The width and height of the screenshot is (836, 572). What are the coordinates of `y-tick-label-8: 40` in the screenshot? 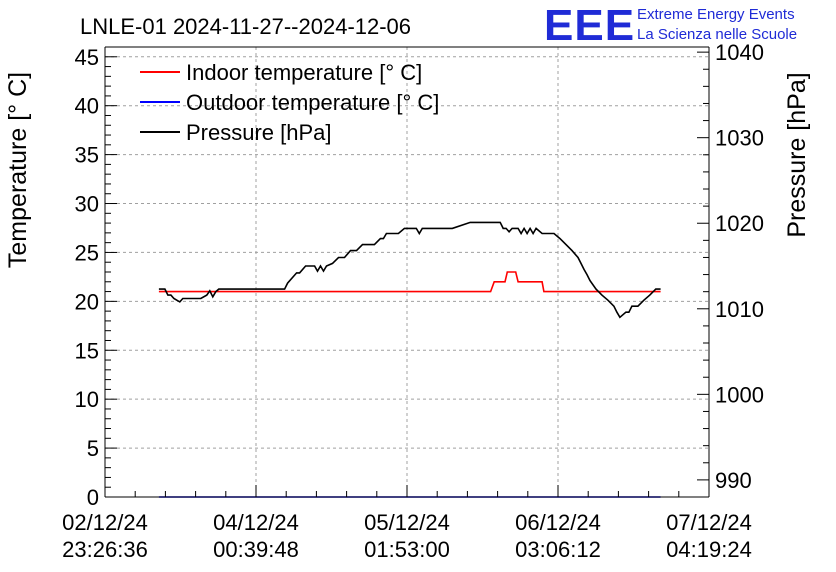 It's located at (87, 106).